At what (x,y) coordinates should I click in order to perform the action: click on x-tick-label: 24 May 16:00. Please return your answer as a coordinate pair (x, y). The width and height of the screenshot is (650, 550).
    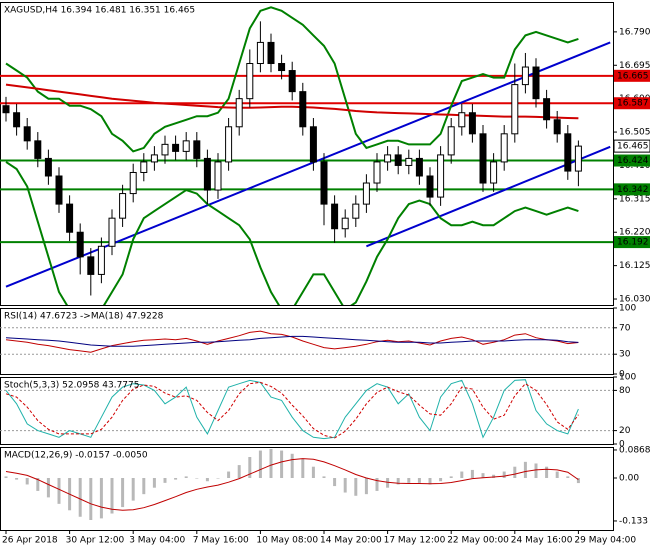
    Looking at the image, I should click on (542, 541).